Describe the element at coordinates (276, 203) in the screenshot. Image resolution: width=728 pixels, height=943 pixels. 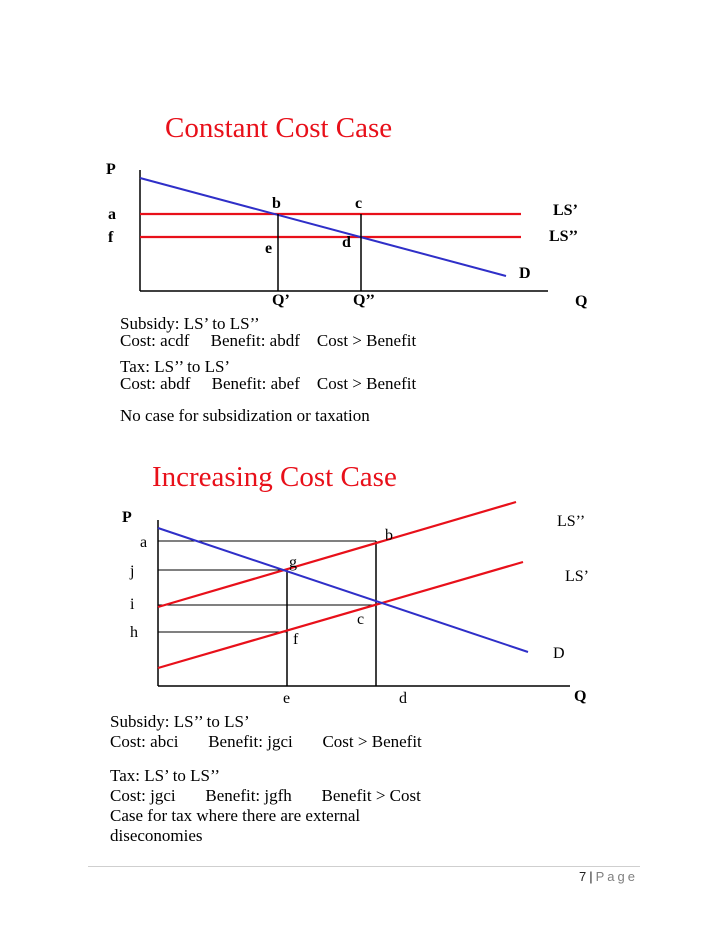
I see `constant-label-b: b` at that location.